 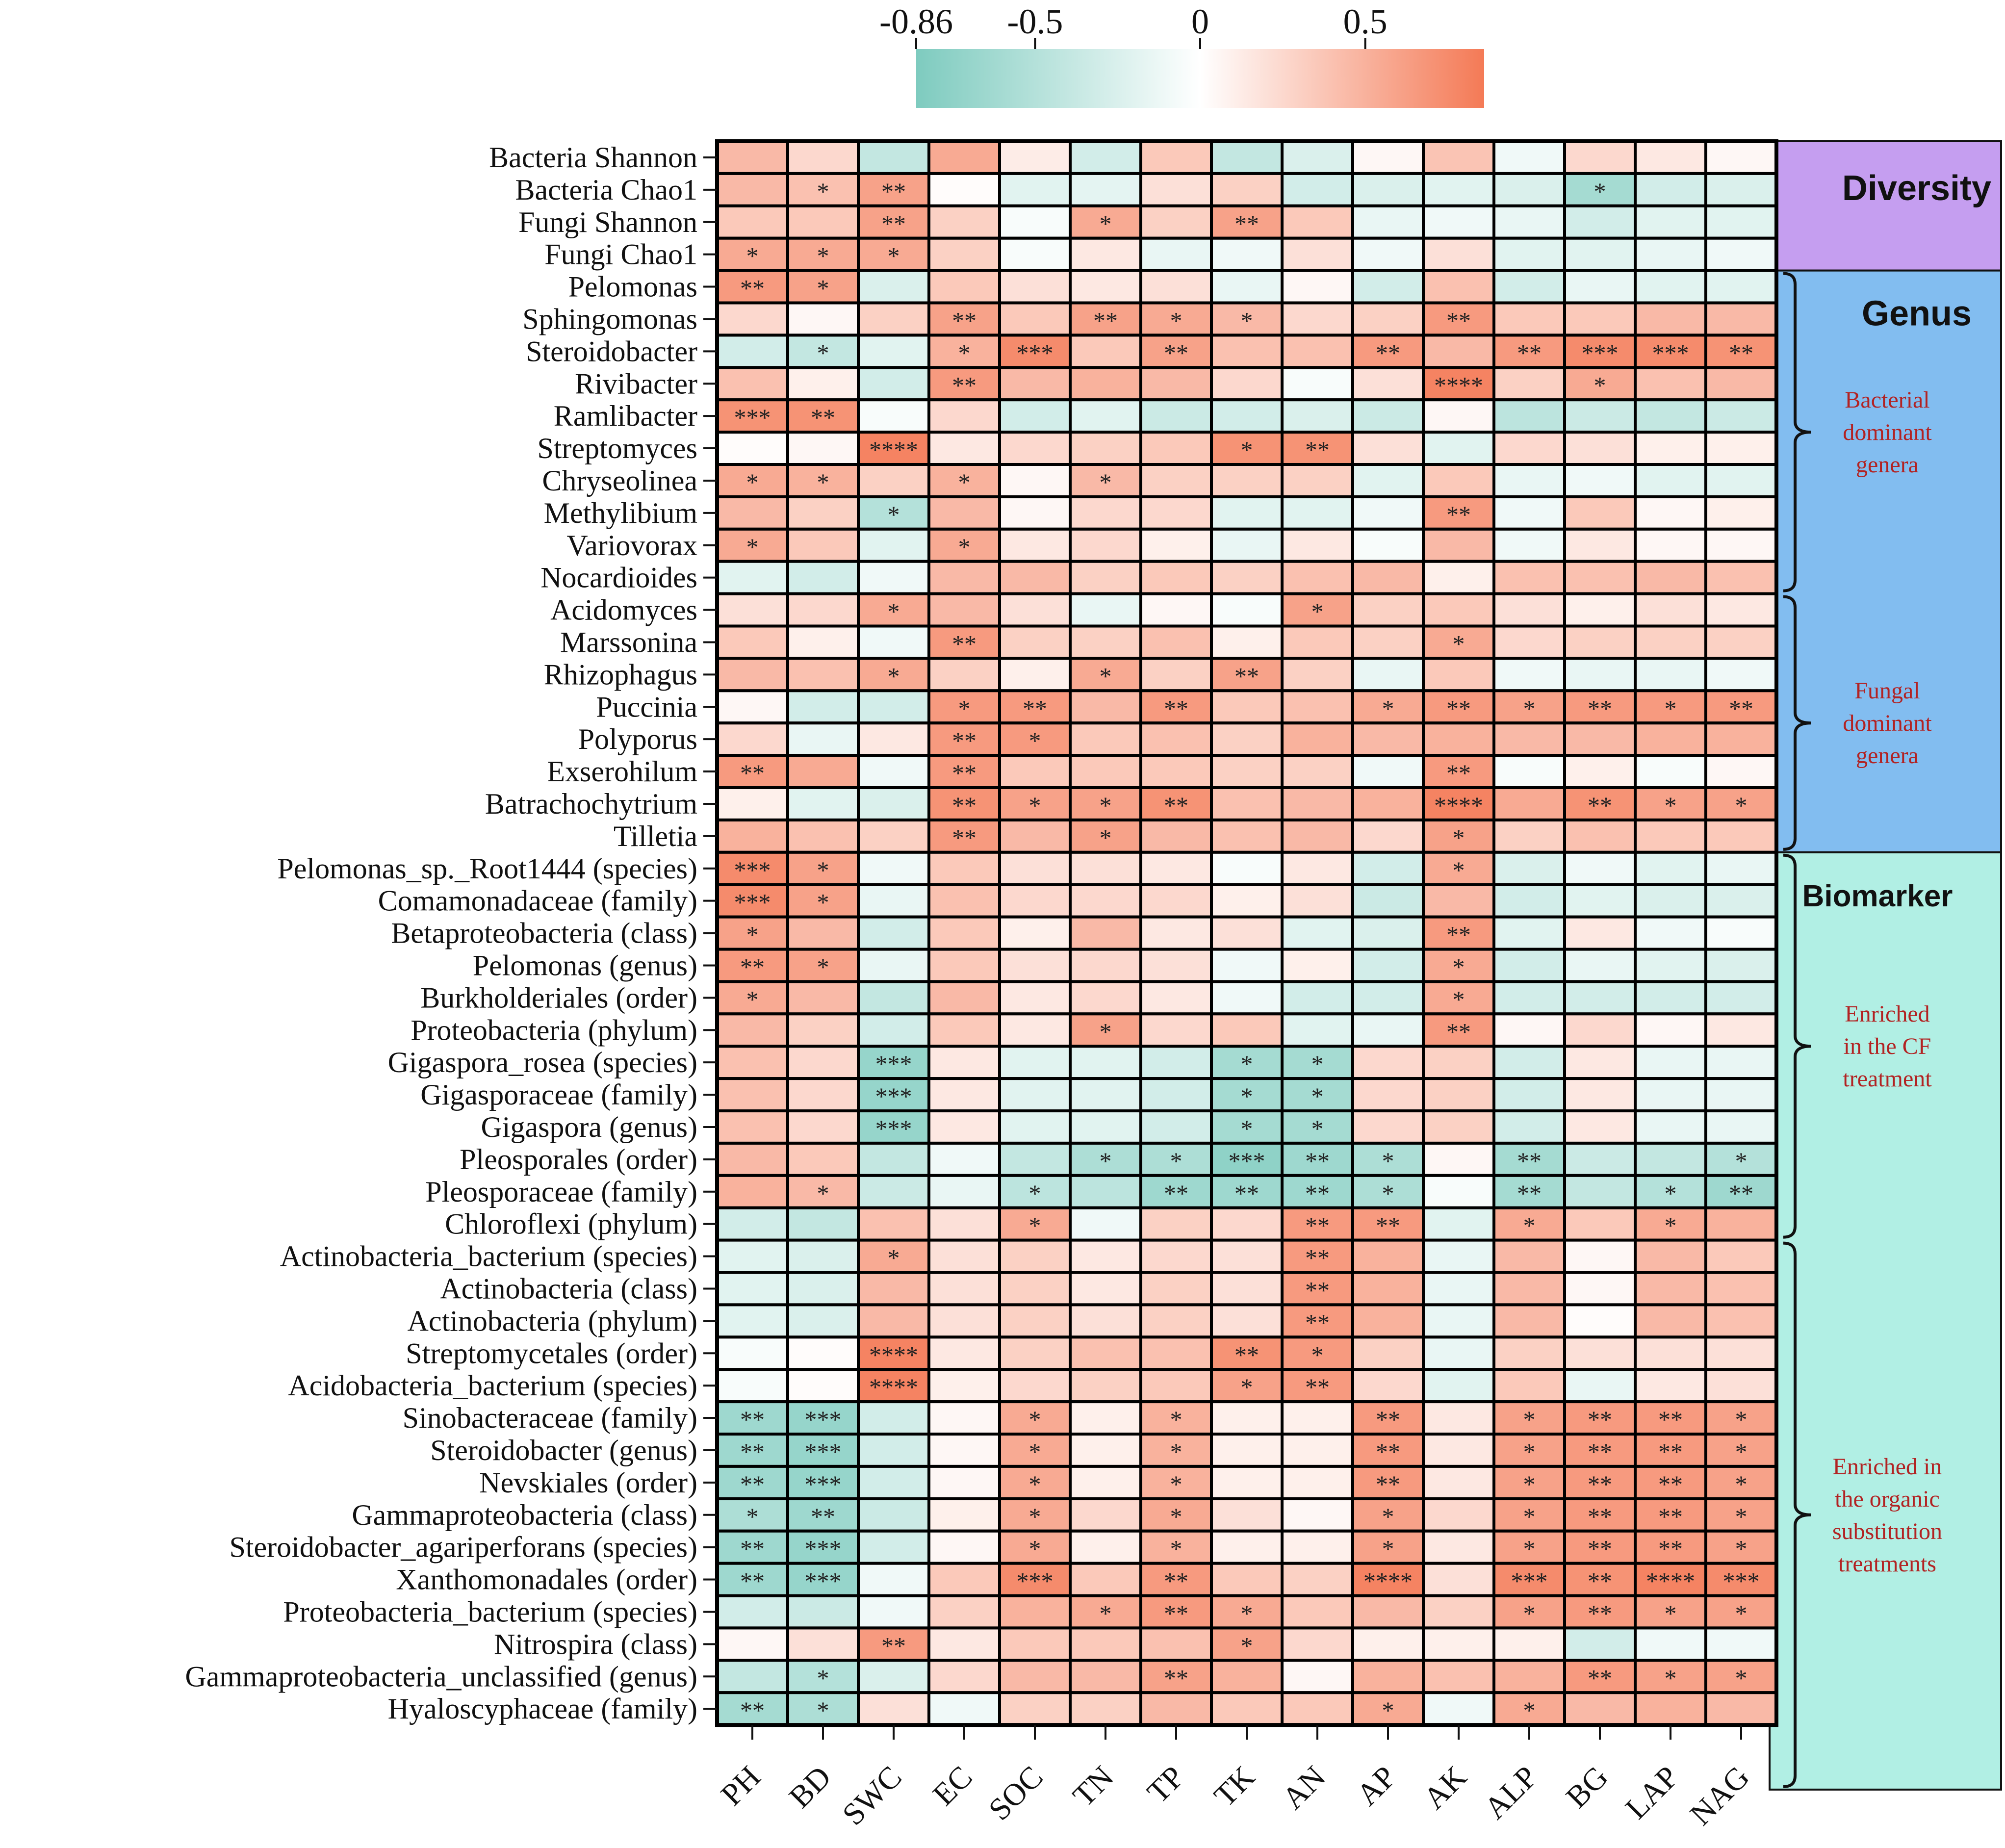 What do you see at coordinates (620, 254) in the screenshot?
I see `row-label: Fungi Chao1` at bounding box center [620, 254].